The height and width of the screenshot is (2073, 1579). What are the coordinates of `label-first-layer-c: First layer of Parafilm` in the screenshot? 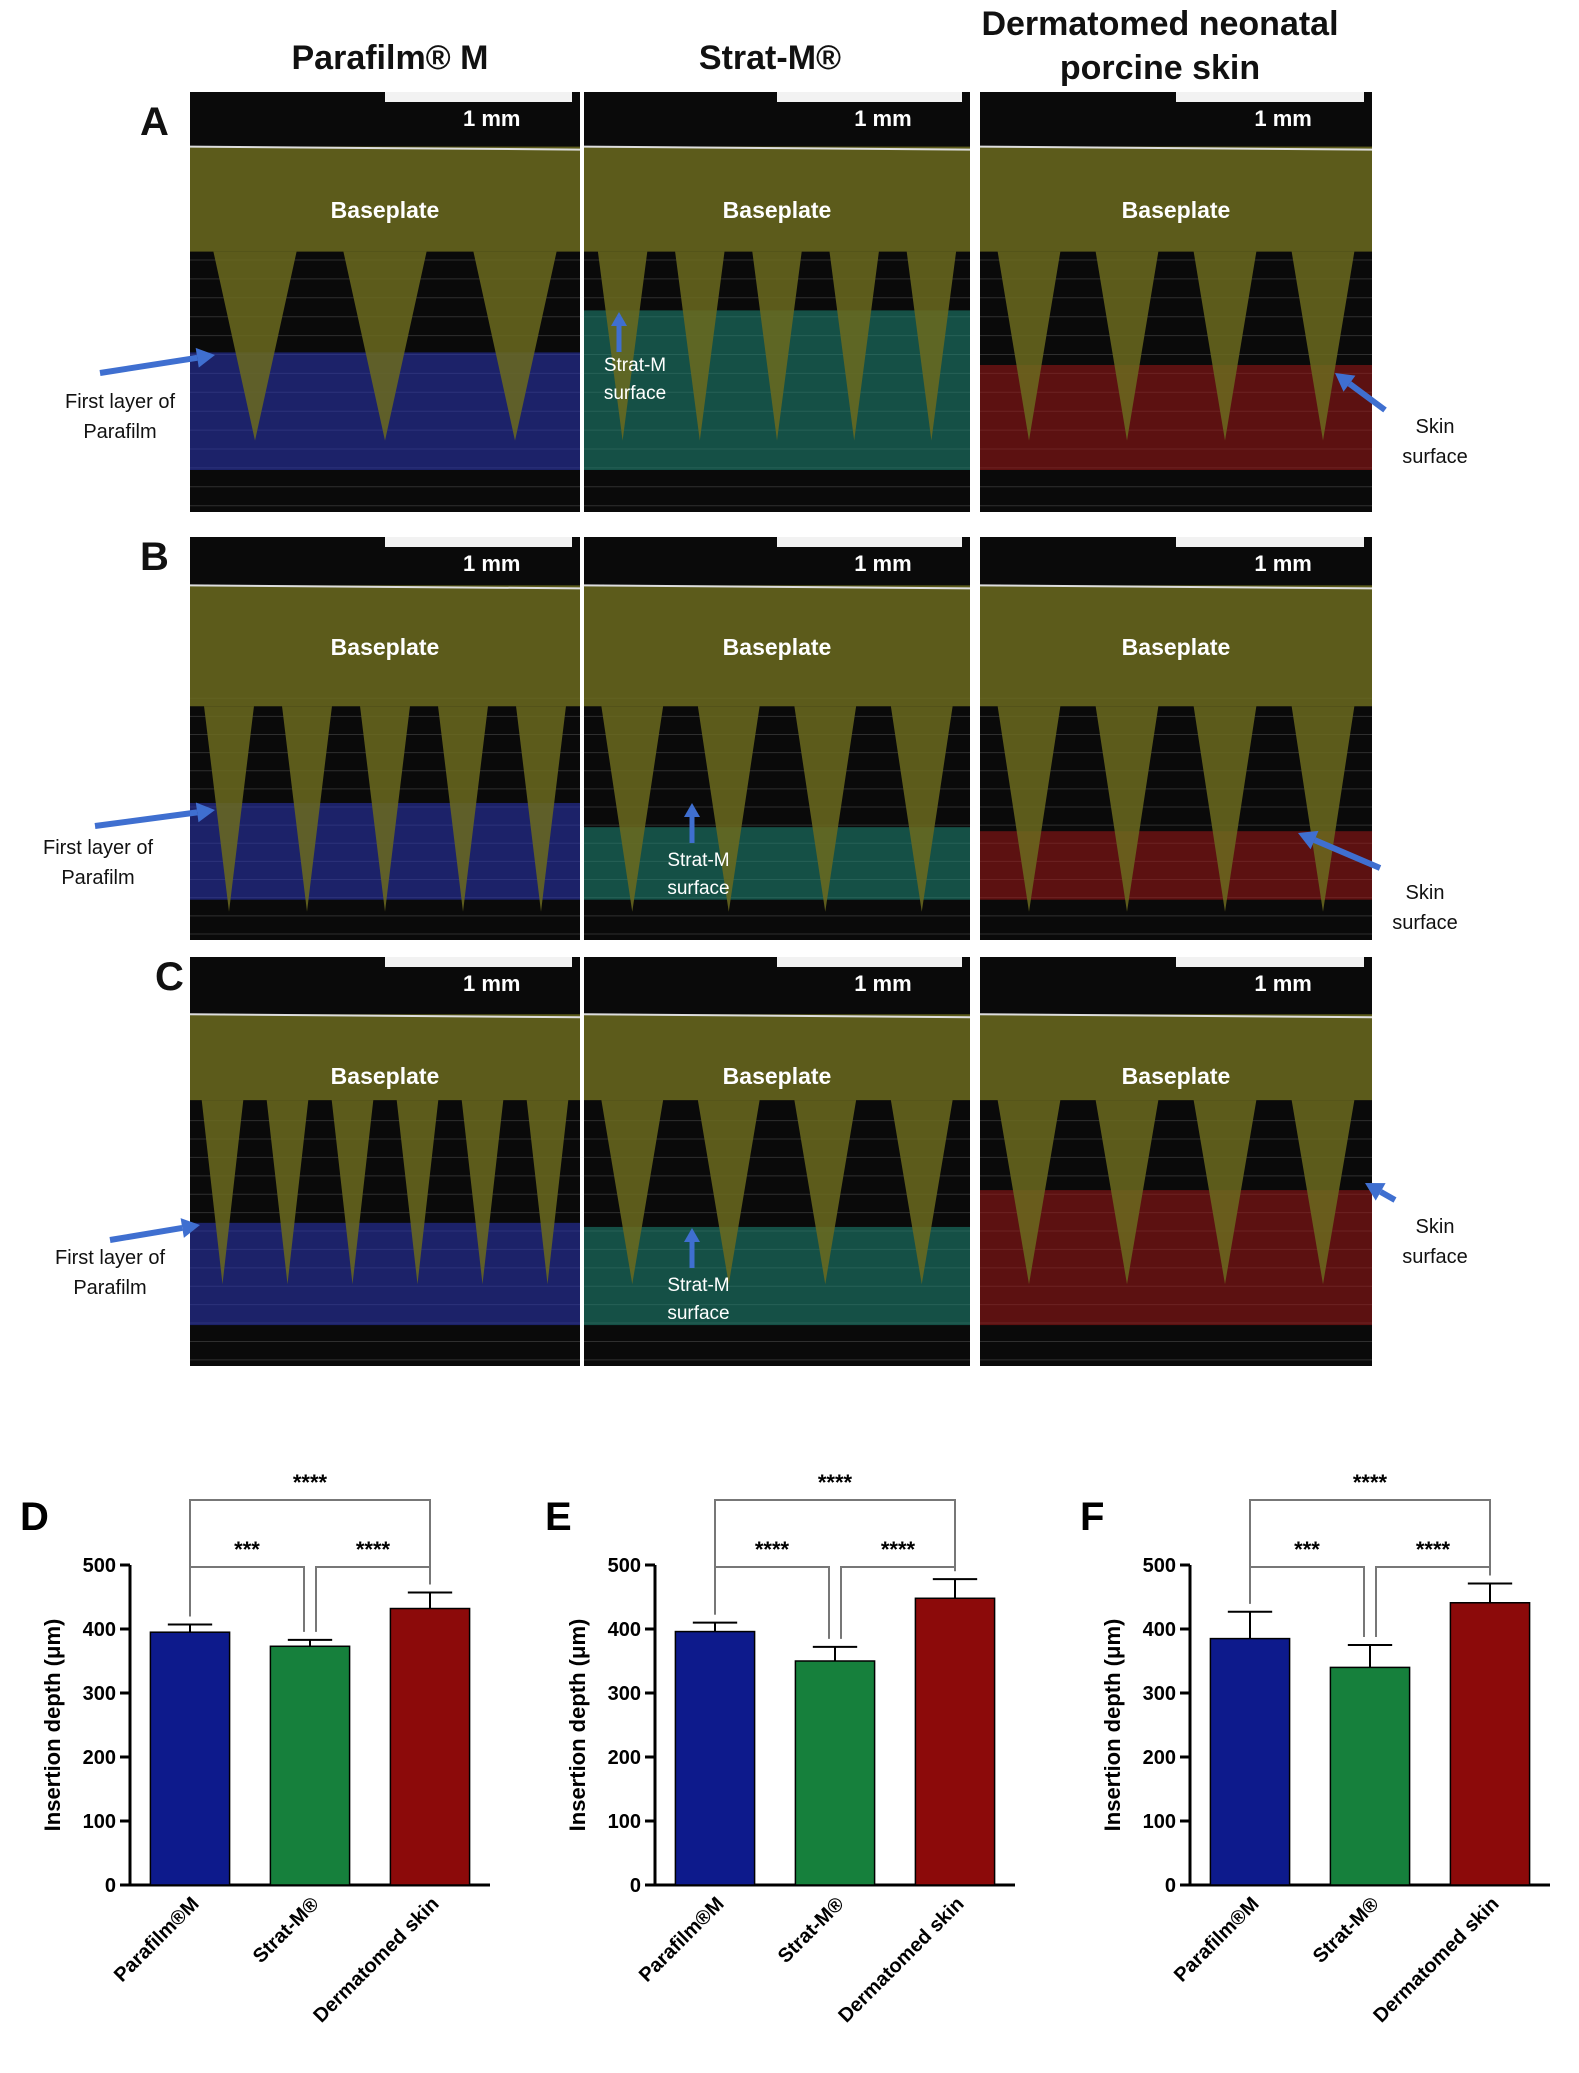 It's located at (110, 1273).